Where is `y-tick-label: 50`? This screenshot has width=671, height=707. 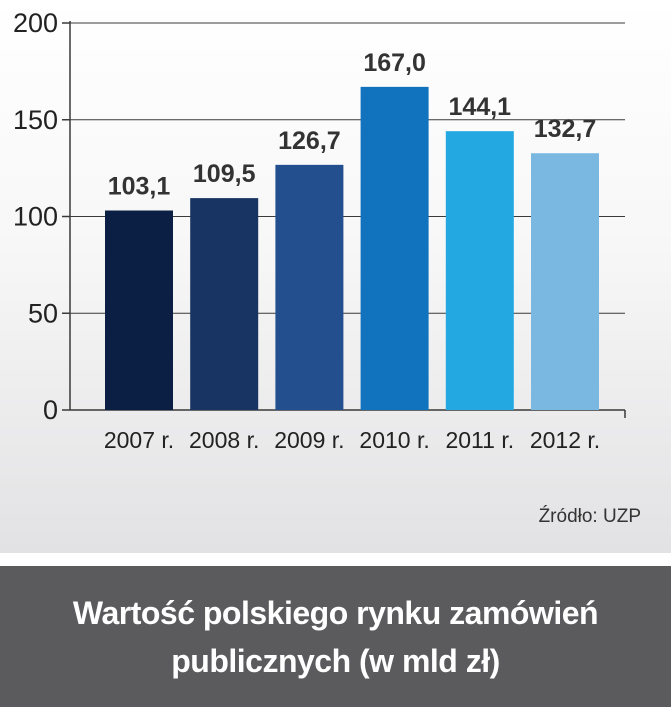
y-tick-label: 50 is located at coordinates (43, 313).